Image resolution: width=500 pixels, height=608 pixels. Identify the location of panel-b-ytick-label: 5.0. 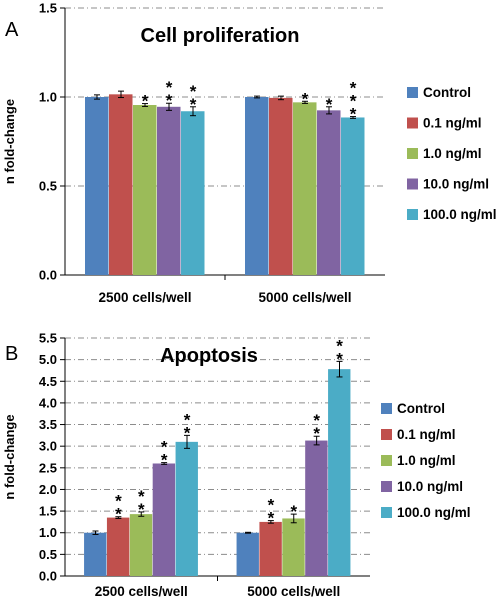
(48, 359).